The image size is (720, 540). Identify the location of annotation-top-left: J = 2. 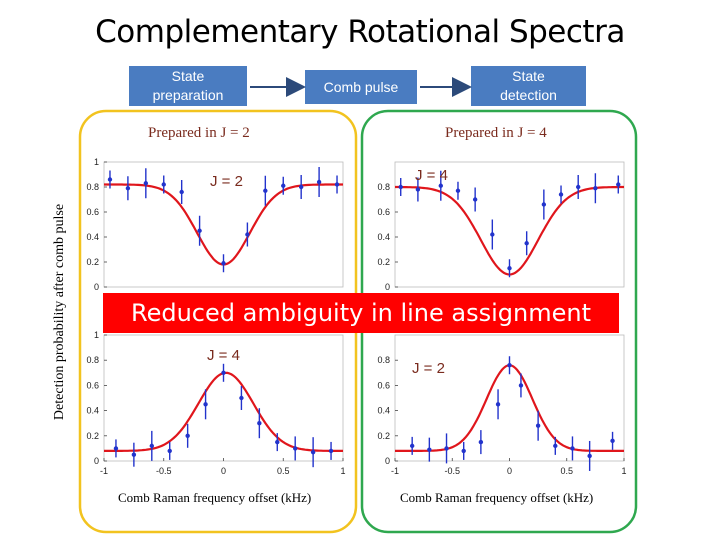
(226, 181).